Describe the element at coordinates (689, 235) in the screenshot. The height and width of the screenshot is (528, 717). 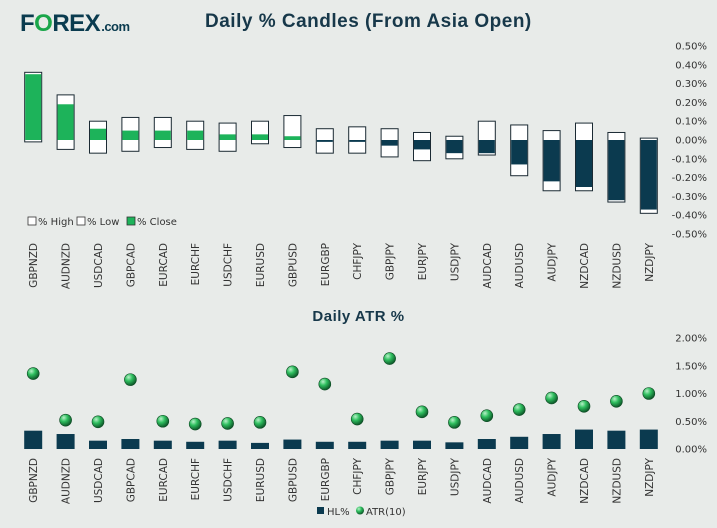
I see `y-tick-label-candles: -0.50%` at that location.